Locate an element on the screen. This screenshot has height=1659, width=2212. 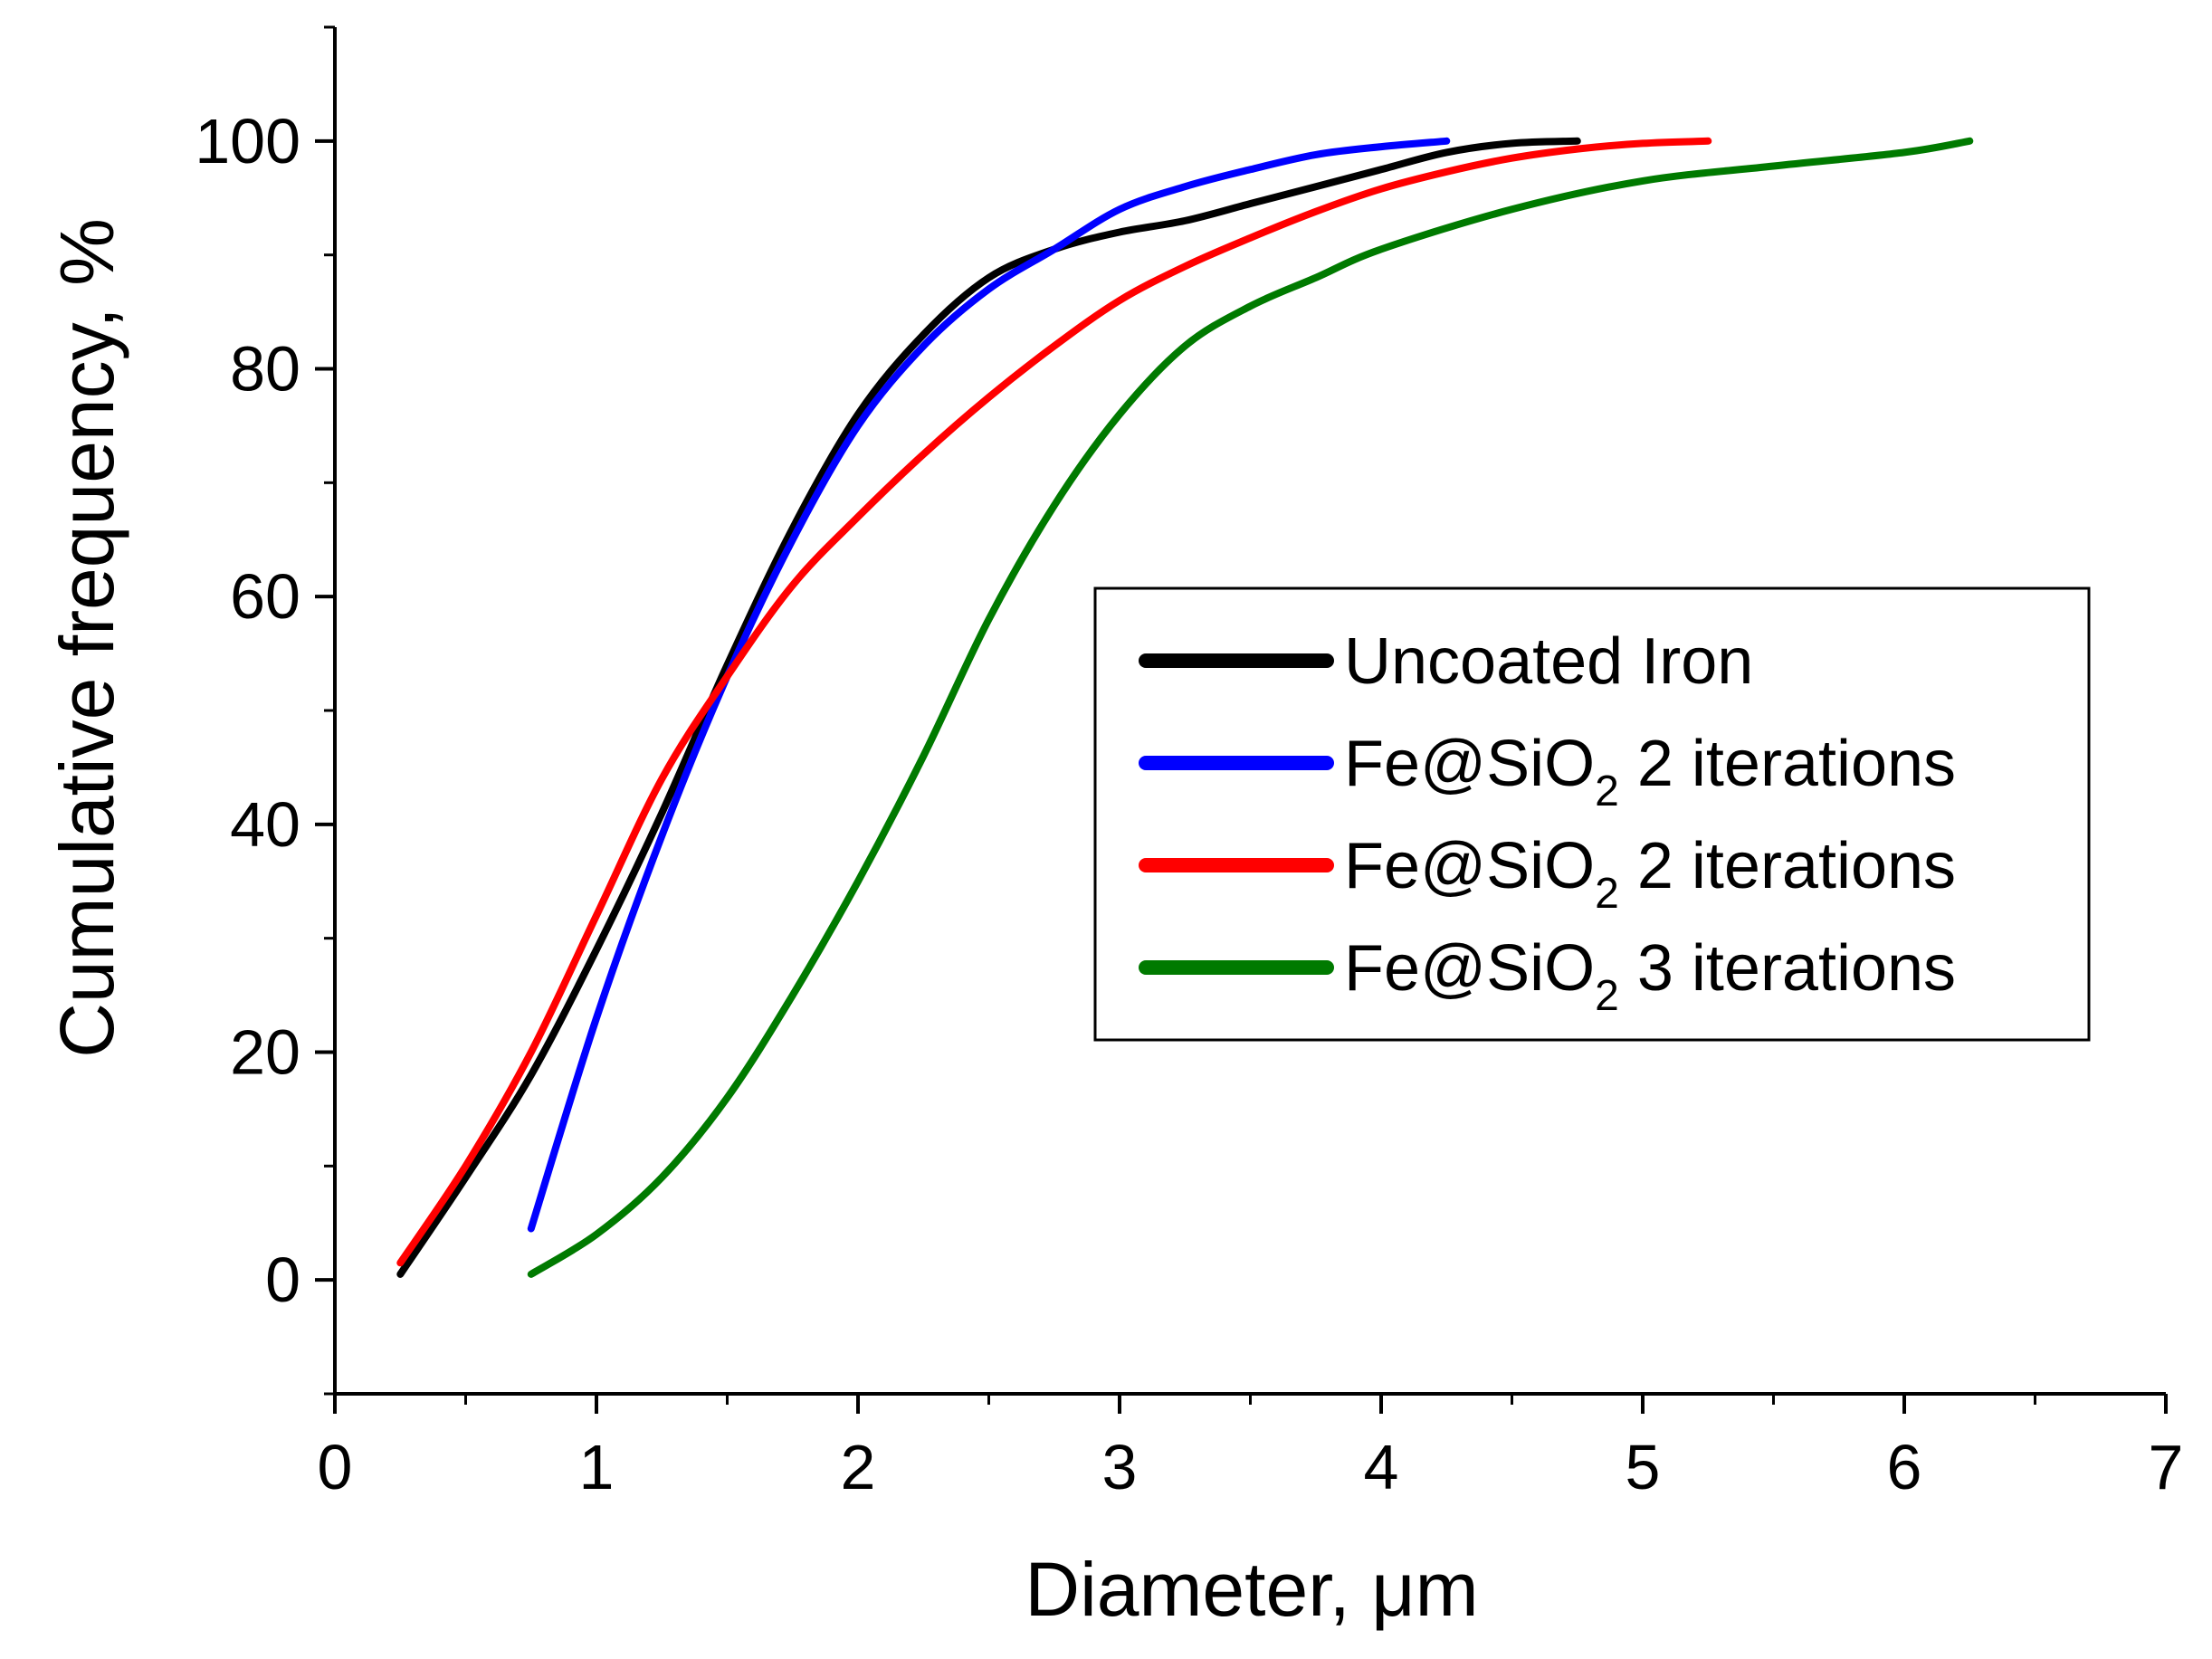
y-tick-label: 0 is located at coordinates (282, 1279).